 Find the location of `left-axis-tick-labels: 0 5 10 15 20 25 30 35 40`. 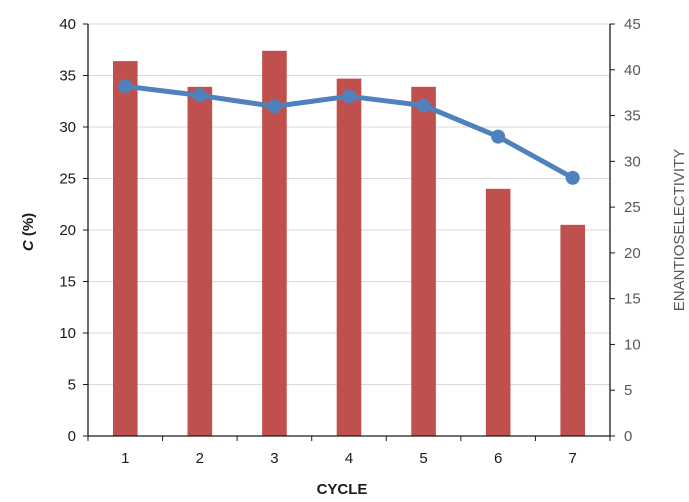

left-axis-tick-labels: 0 5 10 15 20 25 30 35 40 is located at coordinates (67, 230).